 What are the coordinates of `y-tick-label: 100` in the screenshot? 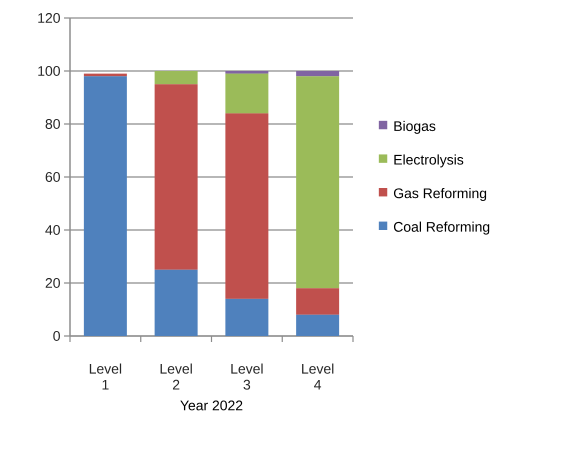 It's located at (49, 71).